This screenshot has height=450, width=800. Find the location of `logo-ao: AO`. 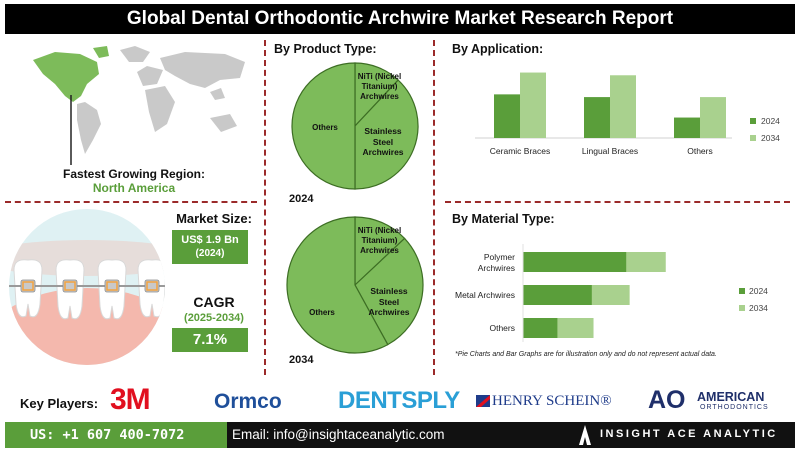

logo-ao: AO is located at coordinates (667, 400).